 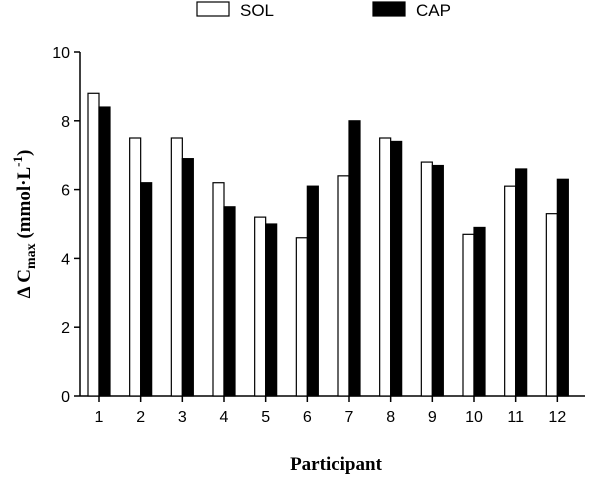 What do you see at coordinates (99, 417) in the screenshot?
I see `x-tick-label: 1` at bounding box center [99, 417].